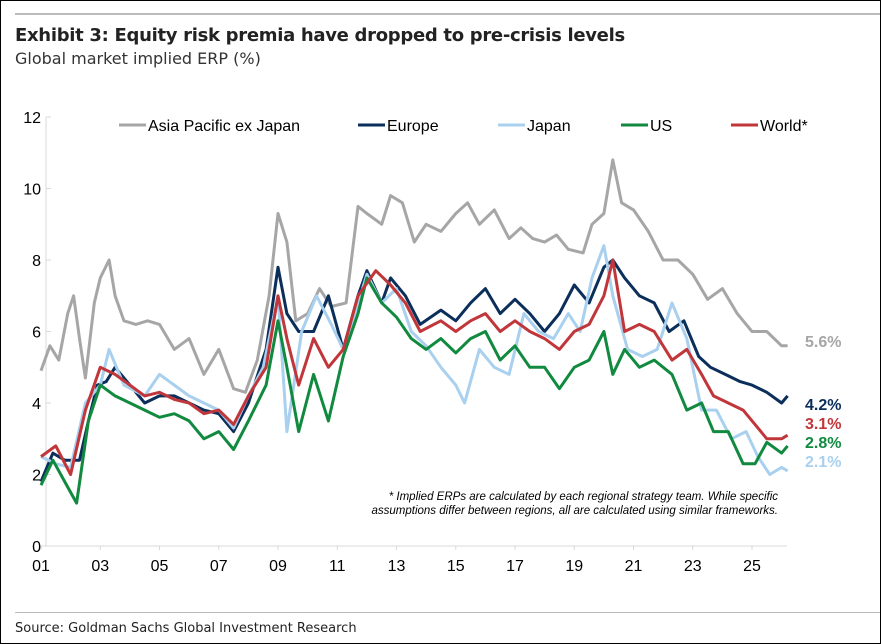 Image resolution: width=881 pixels, height=644 pixels. I want to click on y-tick-label: 4, so click(36, 404).